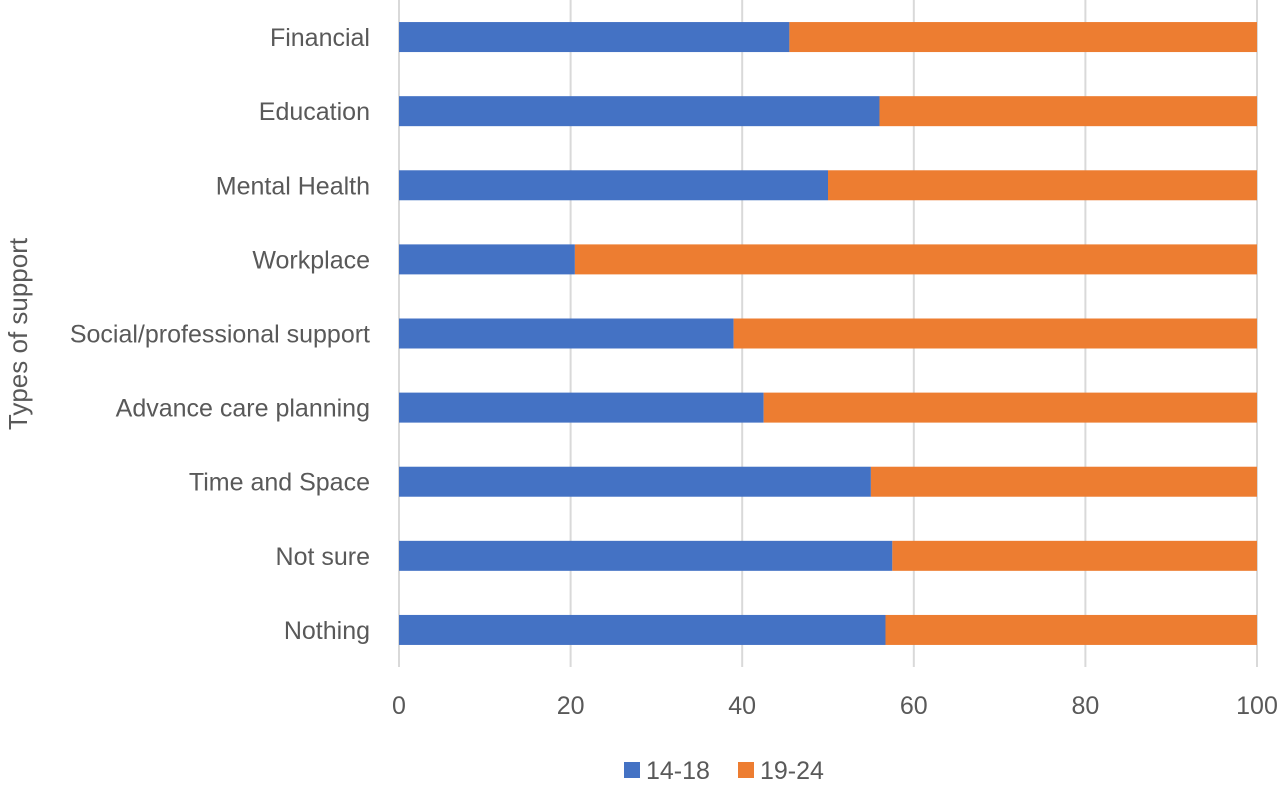 The width and height of the screenshot is (1280, 794). What do you see at coordinates (243, 409) in the screenshot?
I see `category-label: Advance care planning` at bounding box center [243, 409].